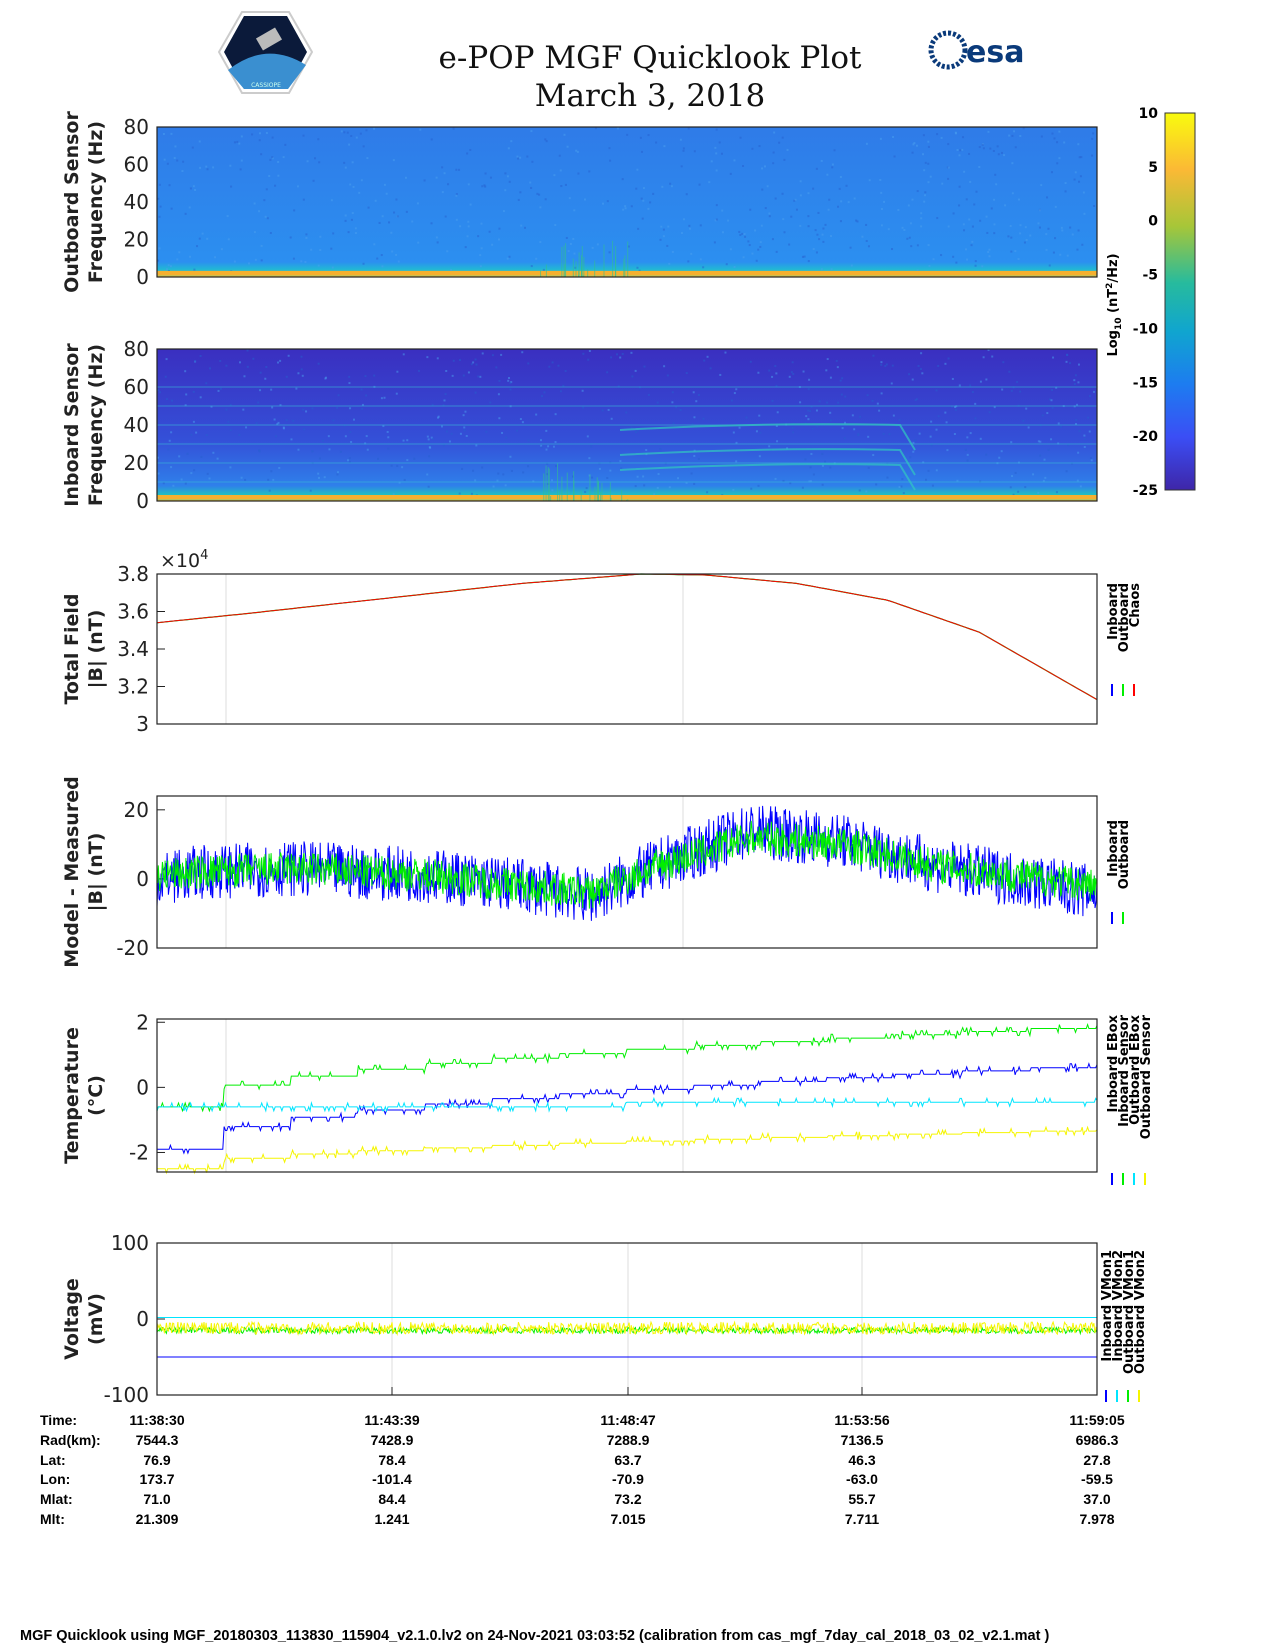 Image resolution: width=1275 pixels, height=1650 pixels. I want to click on y-tick-label: 2, so click(142, 1022).